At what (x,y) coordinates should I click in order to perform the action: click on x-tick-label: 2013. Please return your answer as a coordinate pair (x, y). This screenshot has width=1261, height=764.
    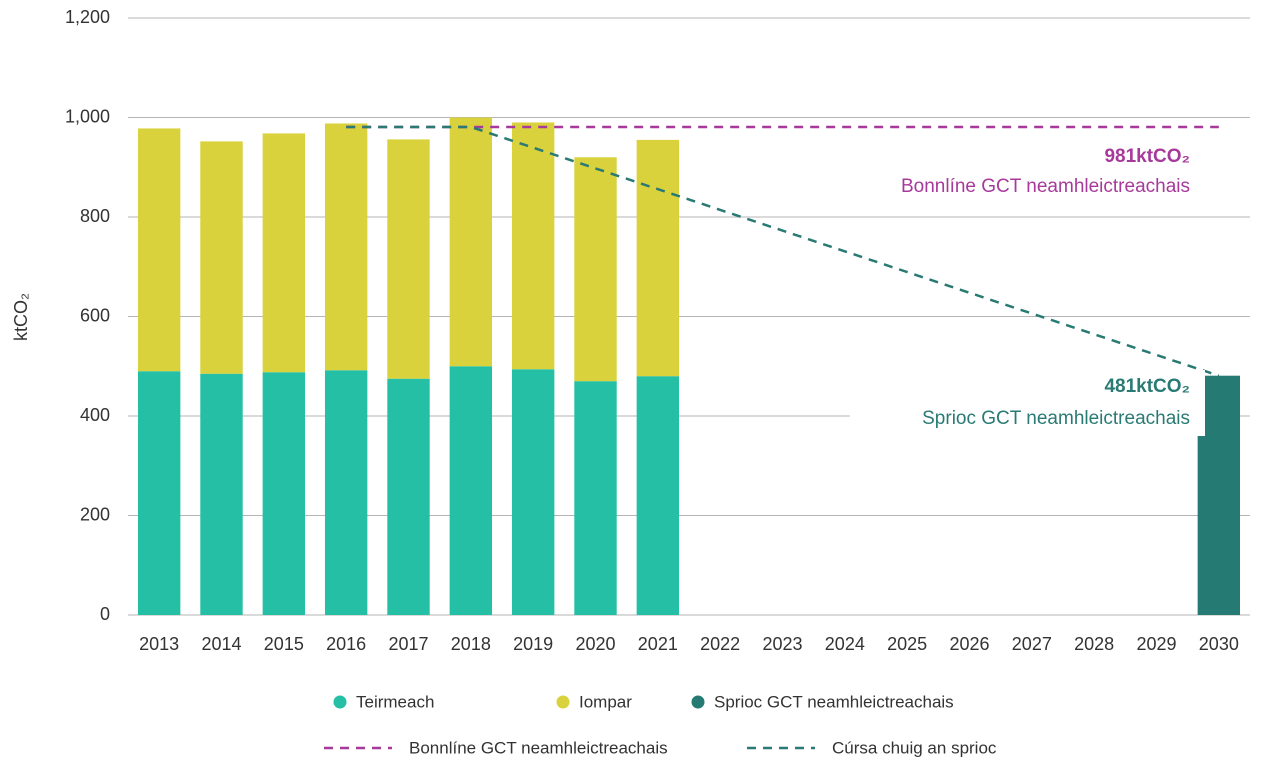
    Looking at the image, I should click on (159, 644).